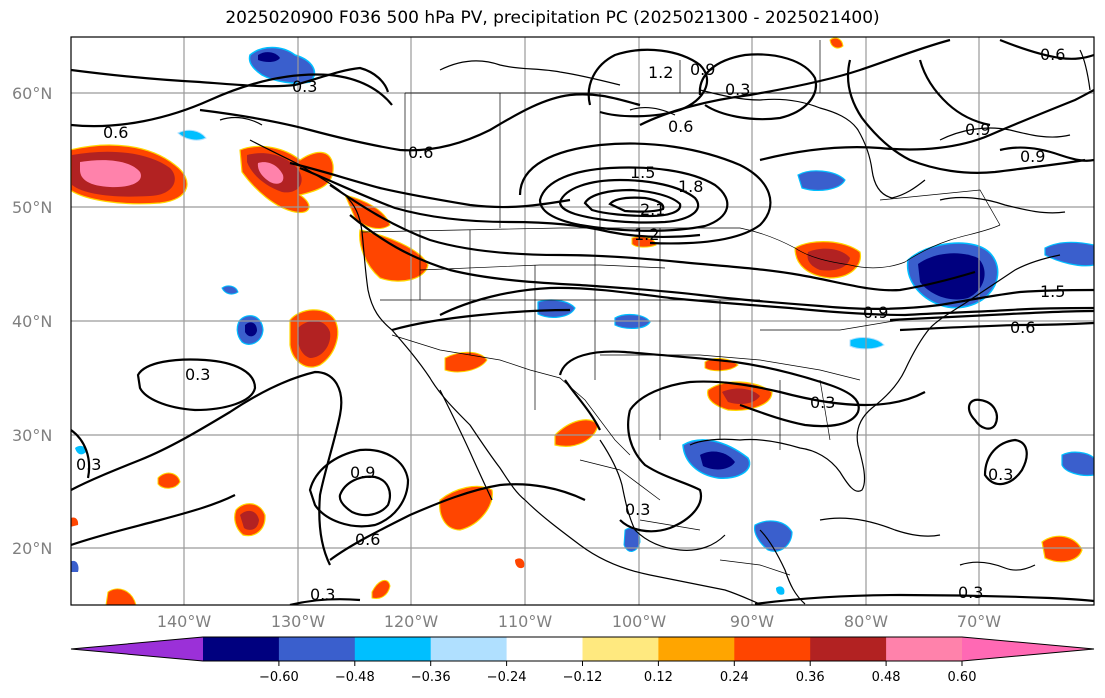 The height and width of the screenshot is (698, 1105). Describe the element at coordinates (32, 207) in the screenshot. I see `lat-tick-label: 50°N` at that location.